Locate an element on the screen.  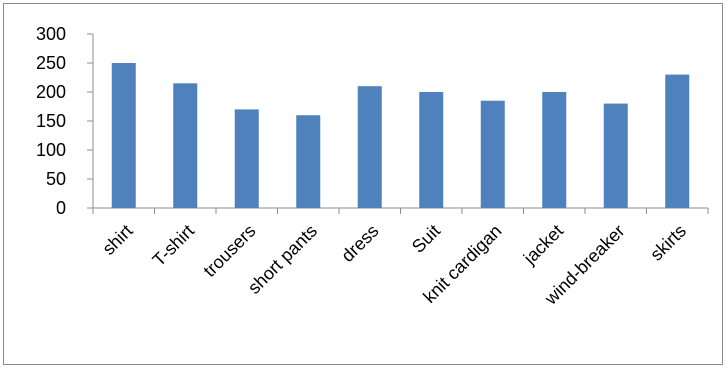
bar-knit-cardigan is located at coordinates (492, 154).